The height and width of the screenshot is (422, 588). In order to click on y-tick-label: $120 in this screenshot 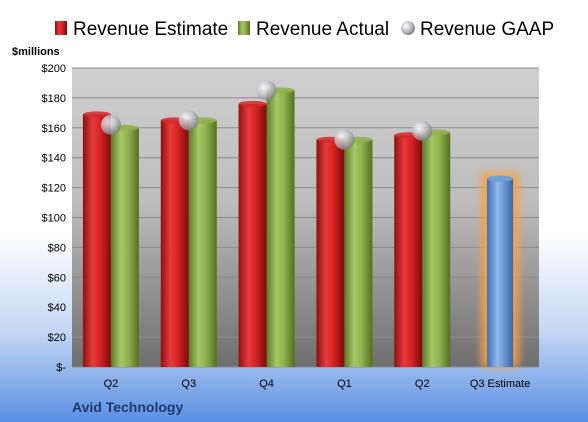, I will do `click(54, 189)`.